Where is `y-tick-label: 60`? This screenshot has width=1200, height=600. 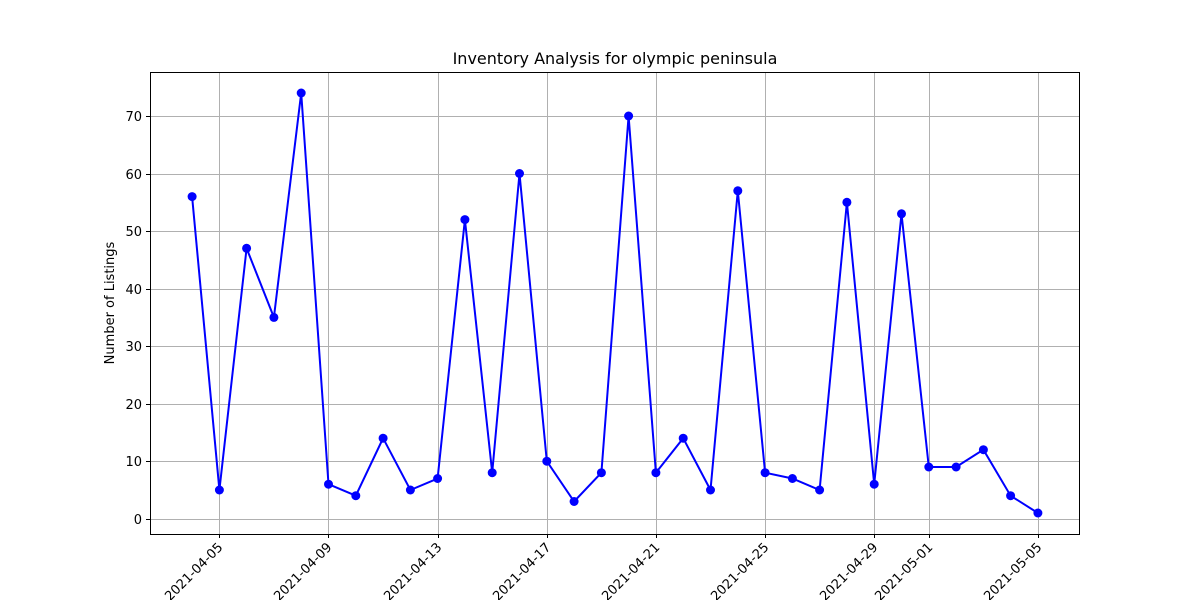 y-tick-label: 60 is located at coordinates (133, 175).